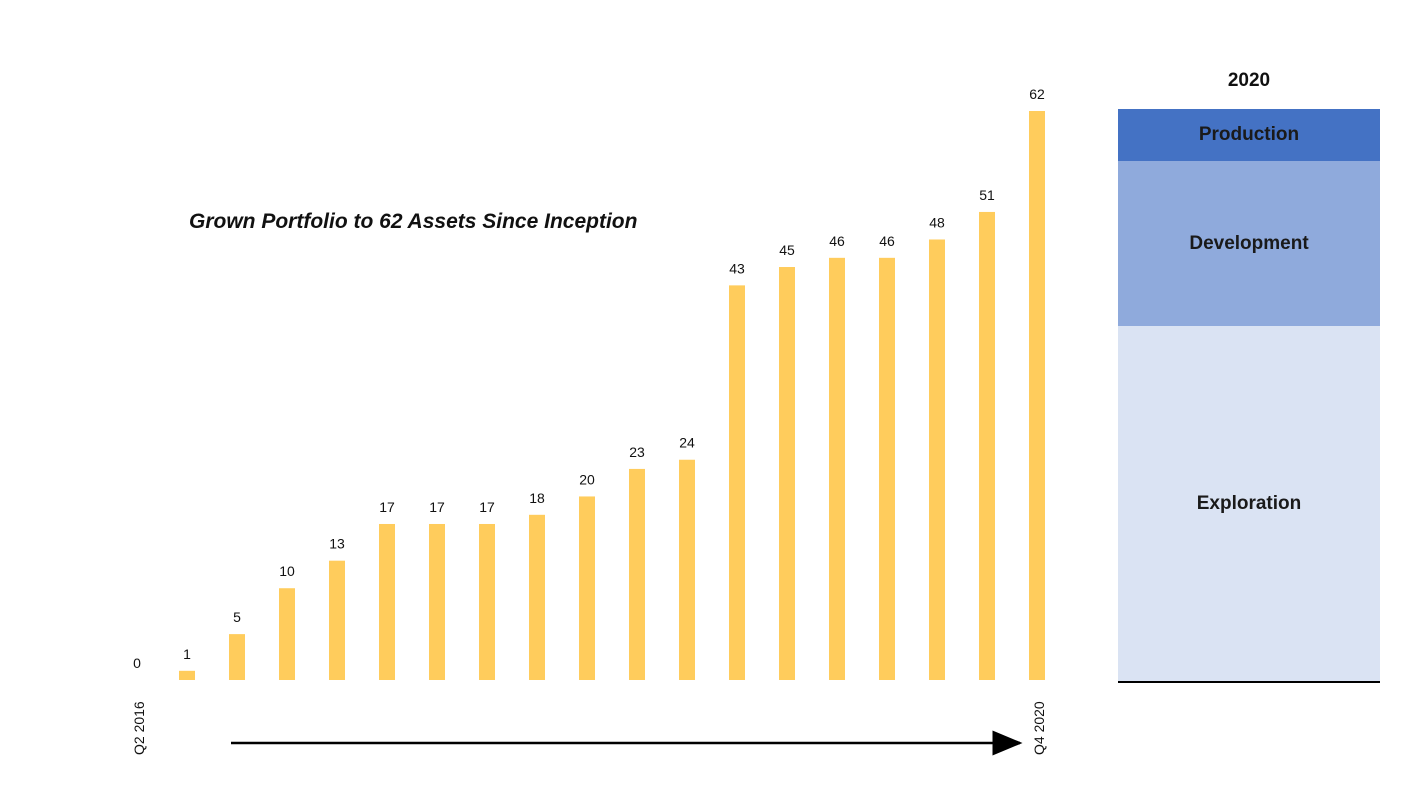 This screenshot has width=1426, height=786. I want to click on data-label-17: 51, so click(987, 195).